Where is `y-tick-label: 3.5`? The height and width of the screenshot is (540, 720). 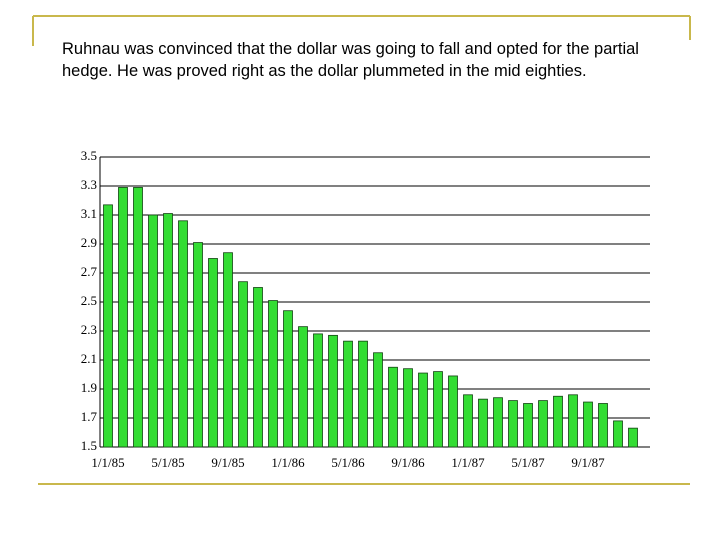
y-tick-label: 3.5 is located at coordinates (89, 155).